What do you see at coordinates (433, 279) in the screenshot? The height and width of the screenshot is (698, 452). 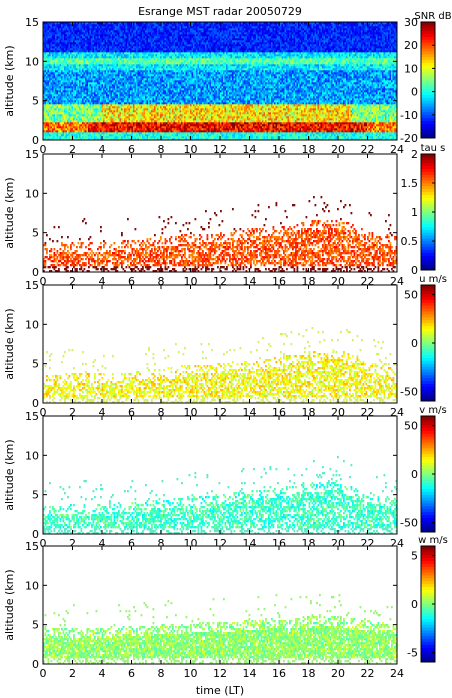 I see `colorbar-label: u m/s` at bounding box center [433, 279].